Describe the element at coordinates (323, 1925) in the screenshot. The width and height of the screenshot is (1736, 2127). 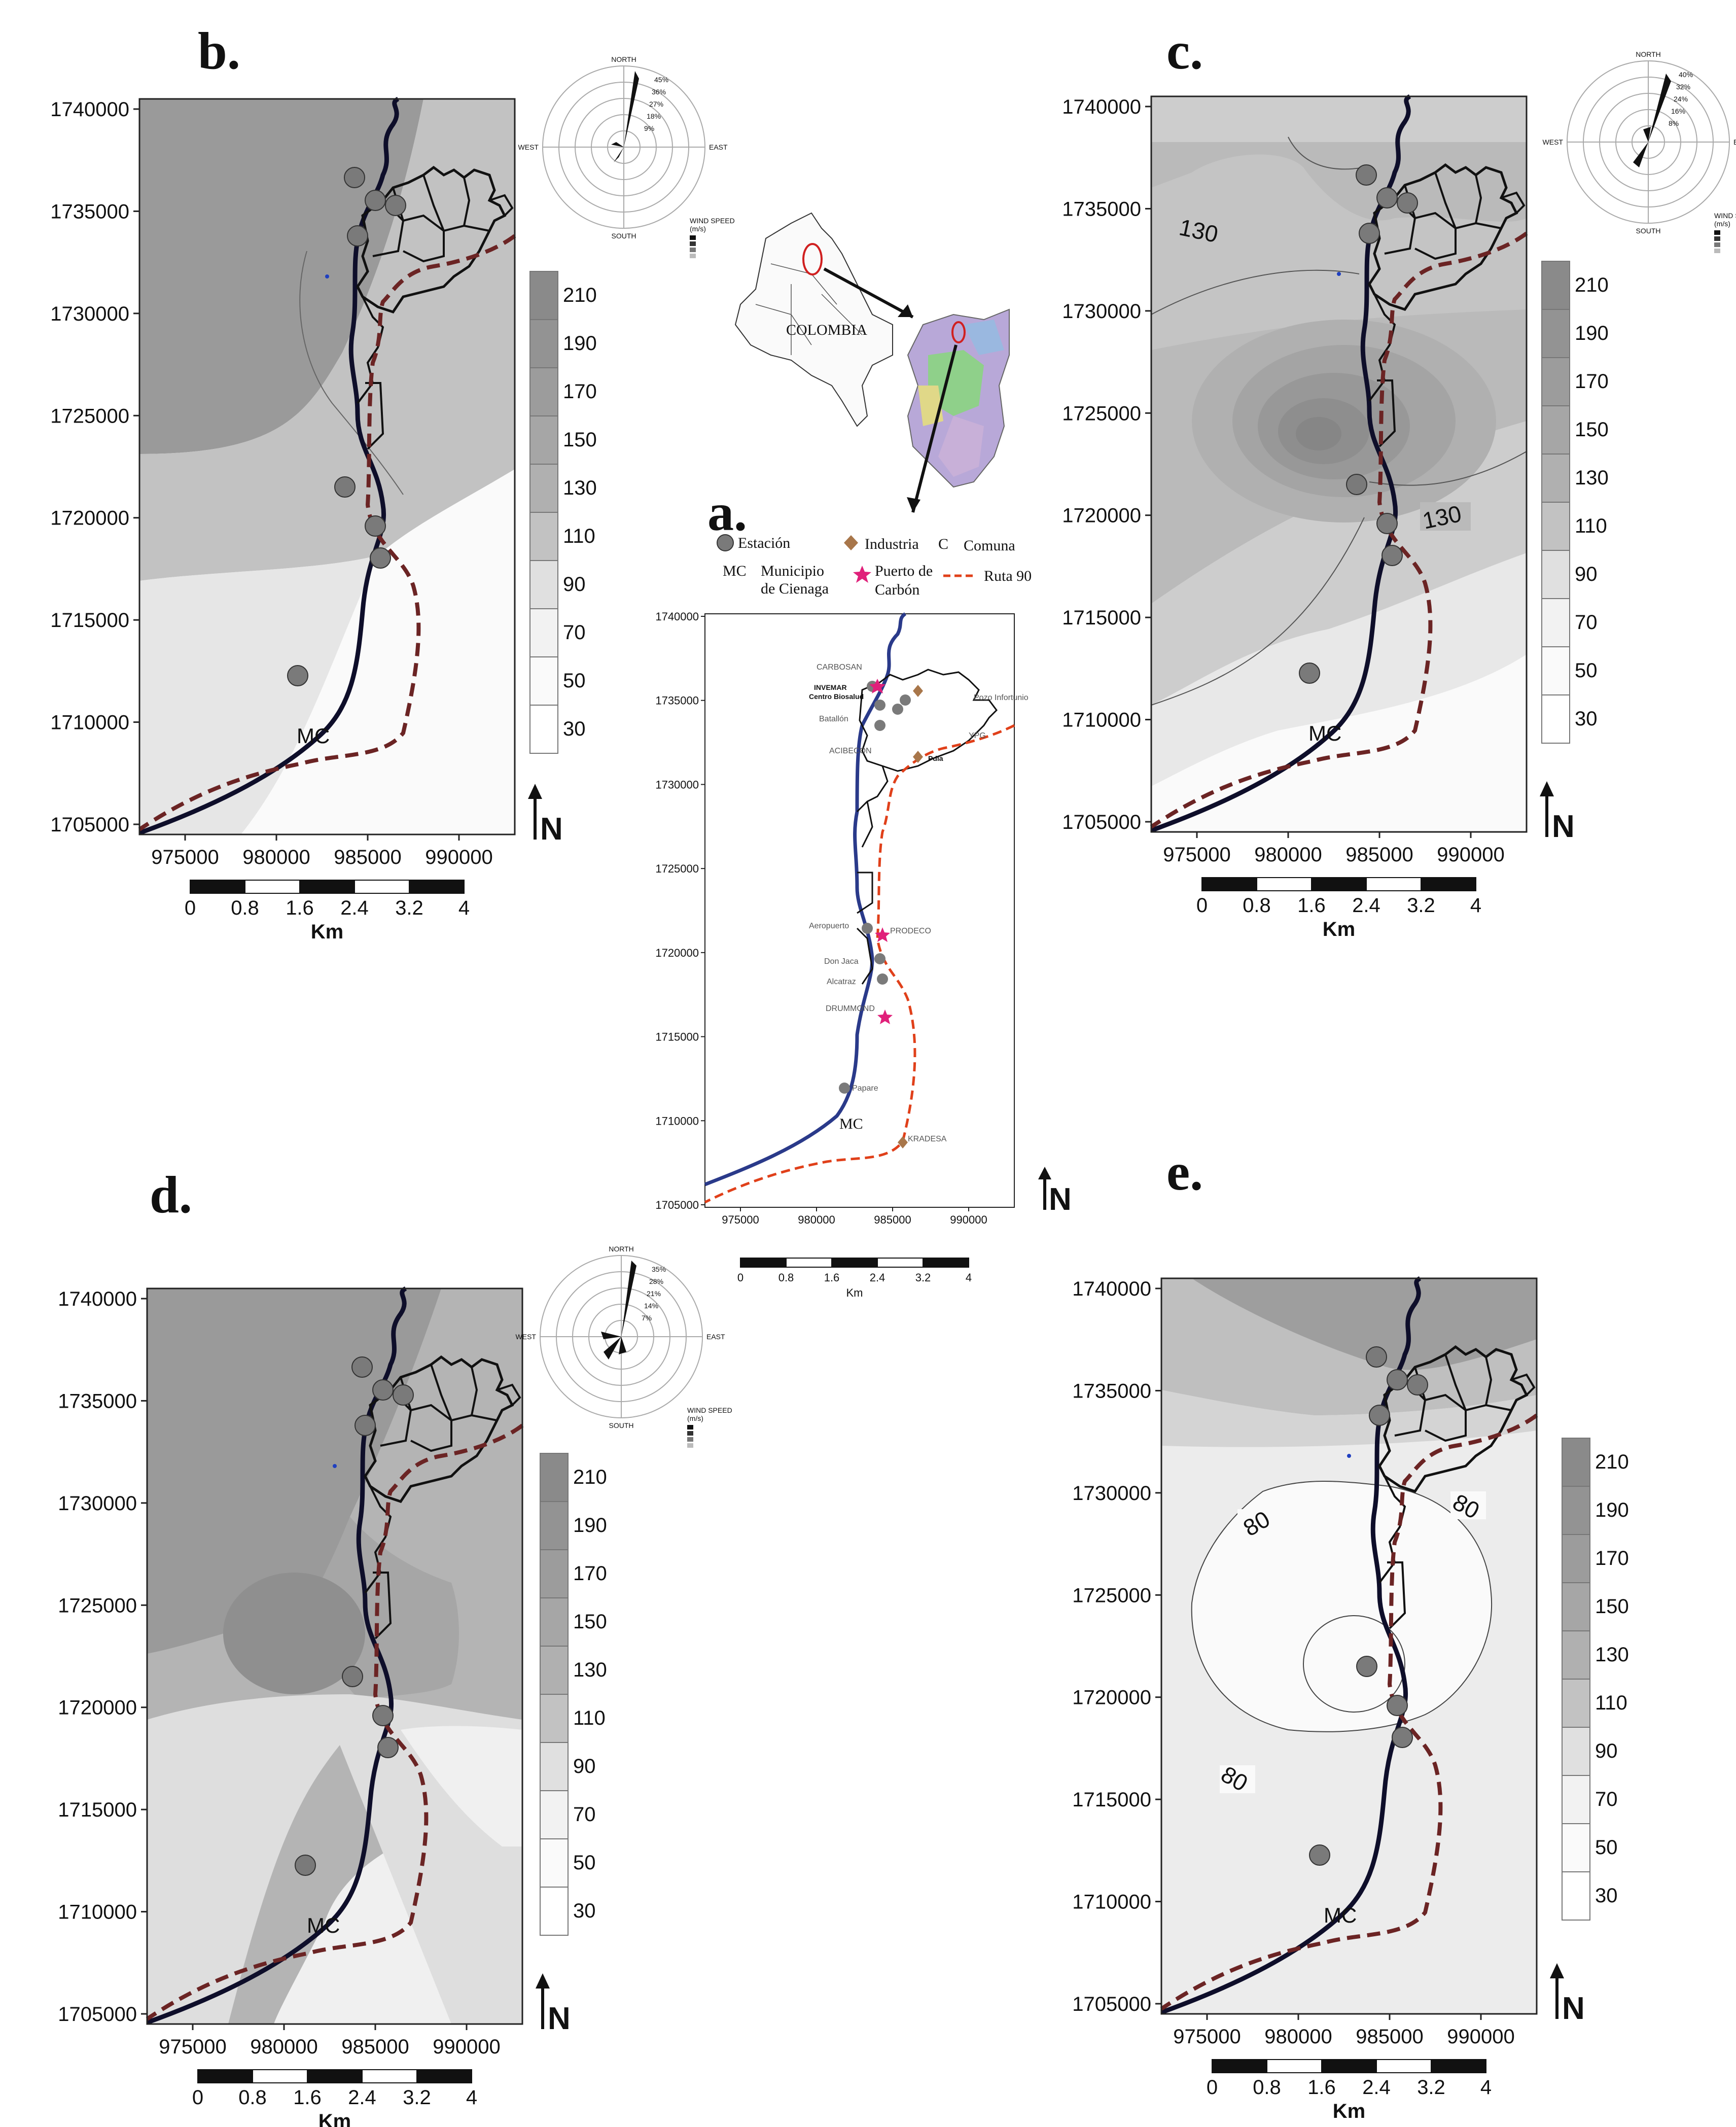
I see `town-label-d: MC` at that location.